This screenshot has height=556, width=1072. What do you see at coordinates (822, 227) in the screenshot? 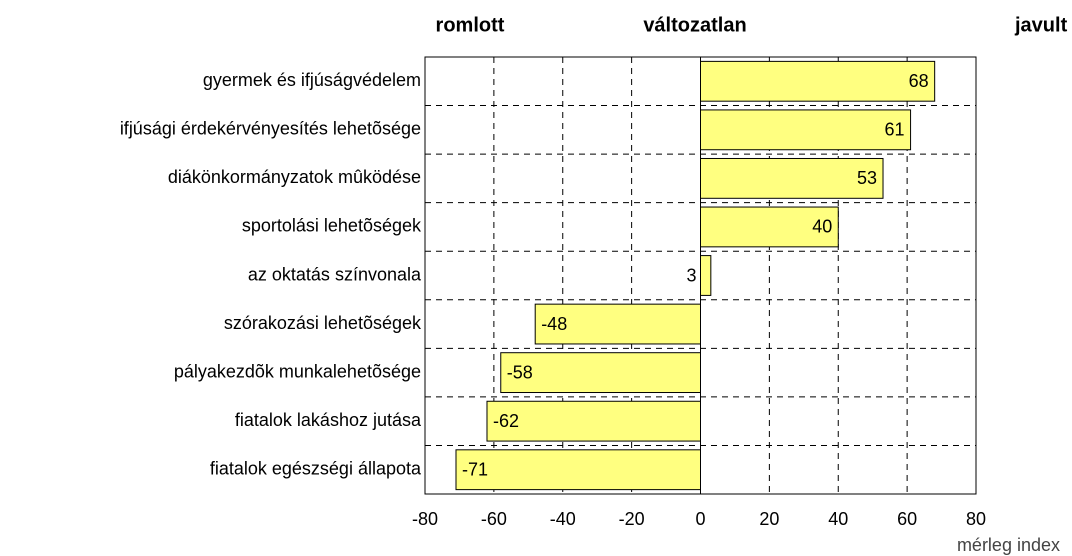
I see `value-label: 40` at bounding box center [822, 227].